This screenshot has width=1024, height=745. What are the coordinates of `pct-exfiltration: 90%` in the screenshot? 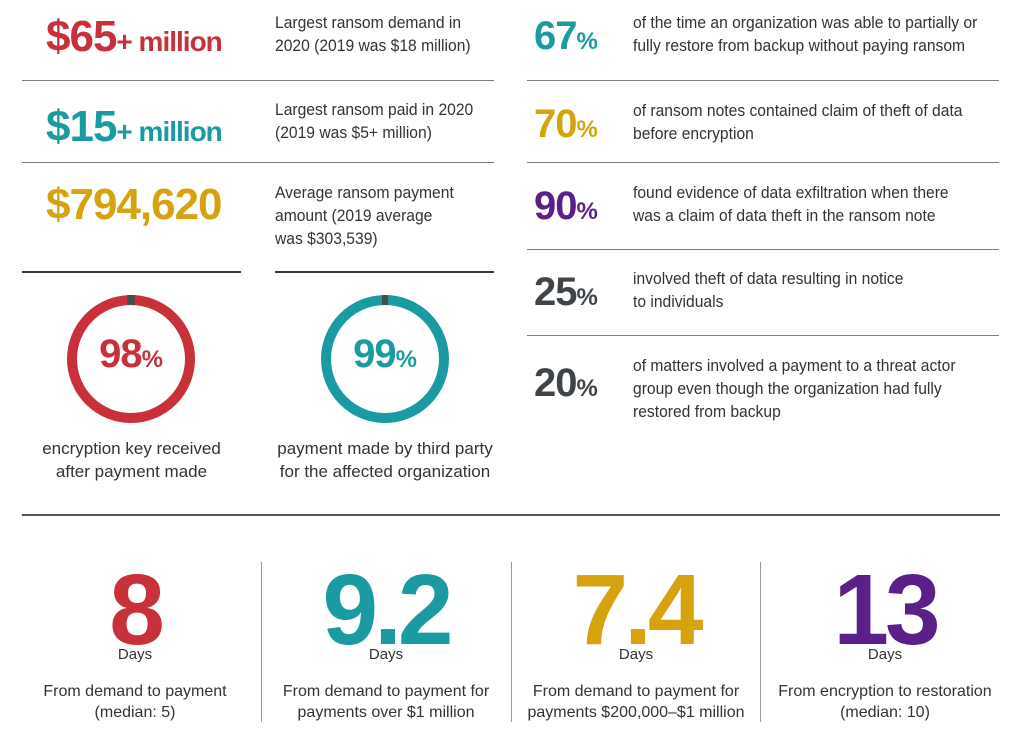 It's located at (566, 206).